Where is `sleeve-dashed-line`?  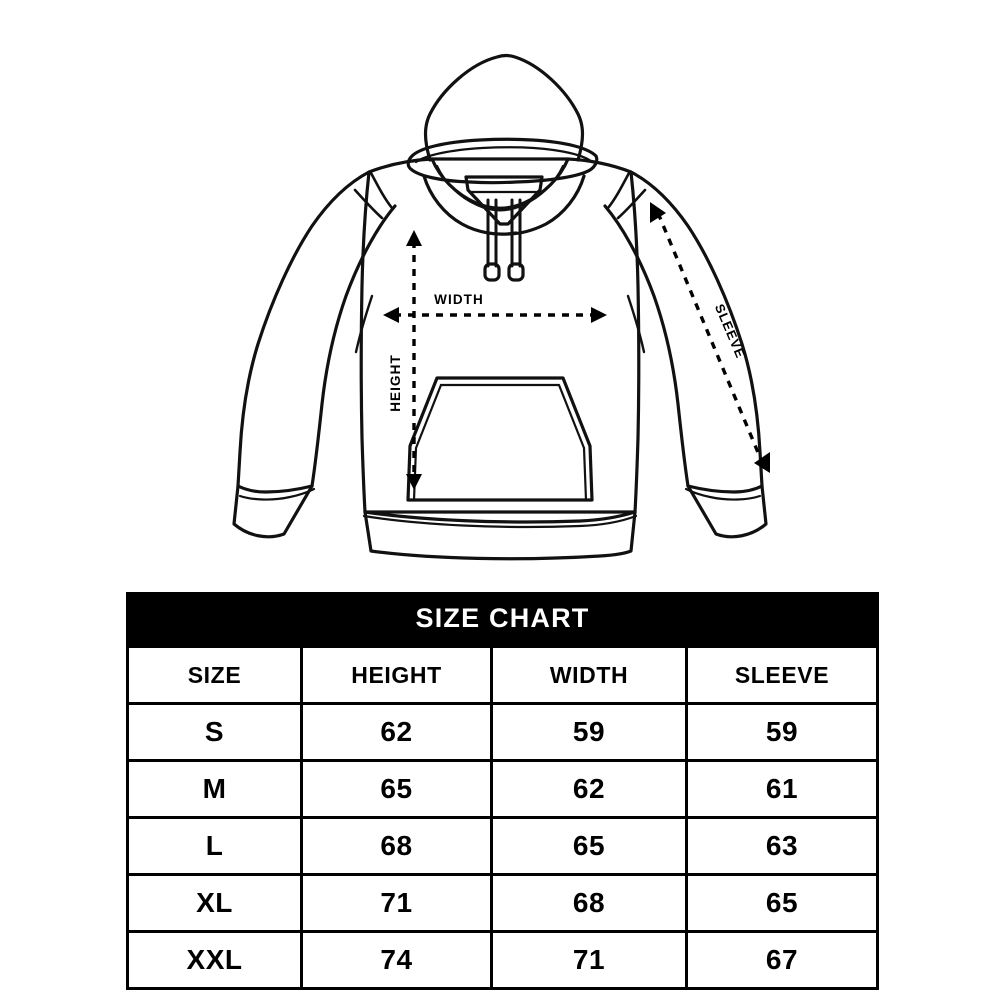 sleeve-dashed-line is located at coordinates (710, 337).